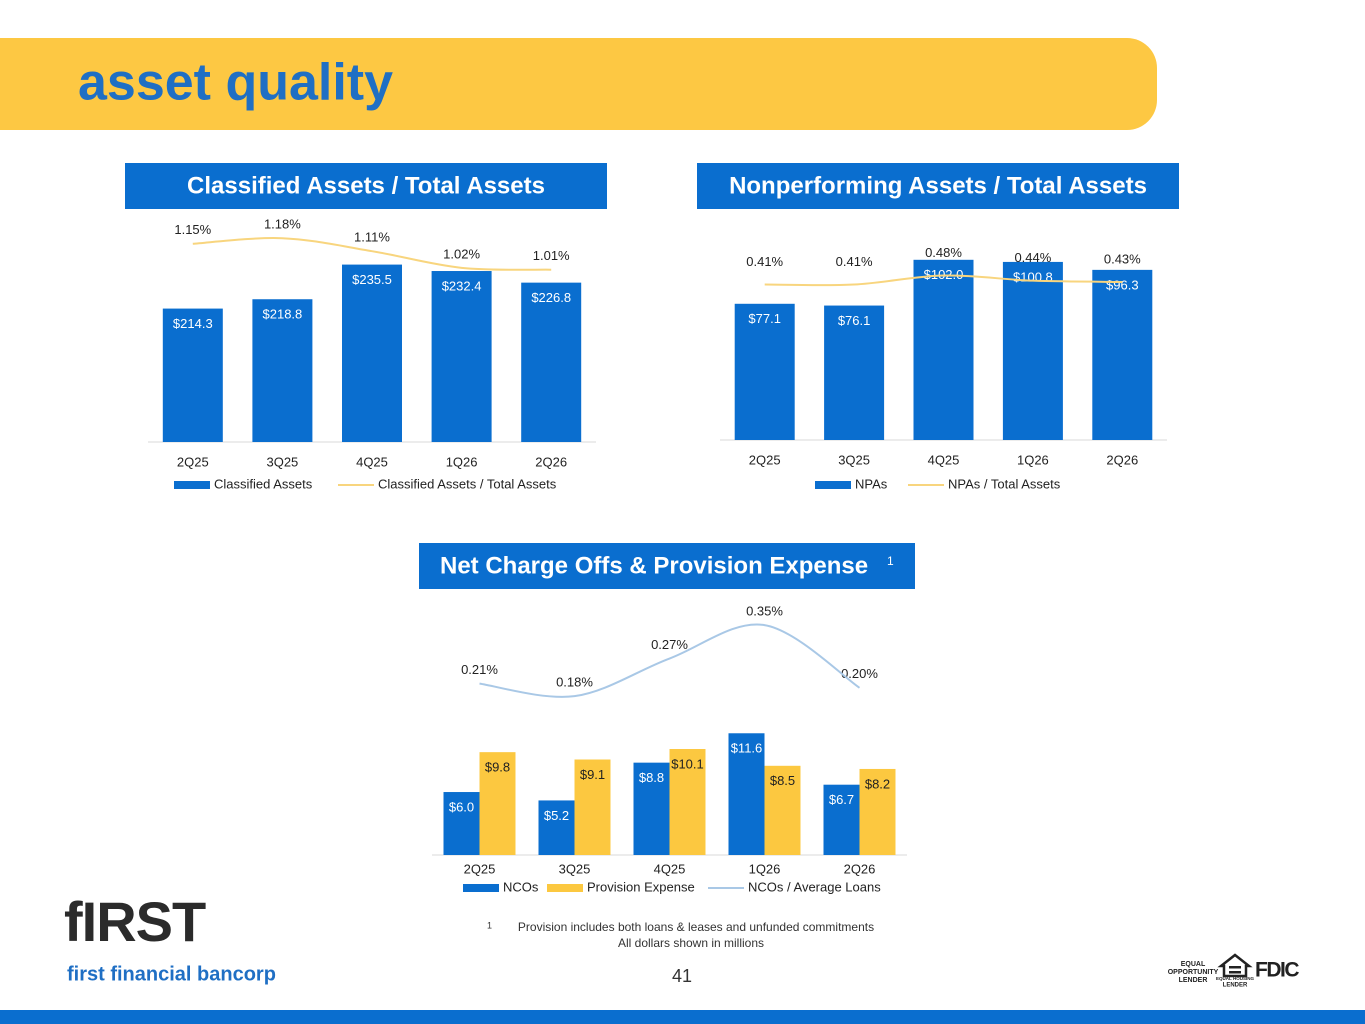 This screenshot has width=1365, height=1024. What do you see at coordinates (641, 886) in the screenshot?
I see `legend-label: Provision Expense` at bounding box center [641, 886].